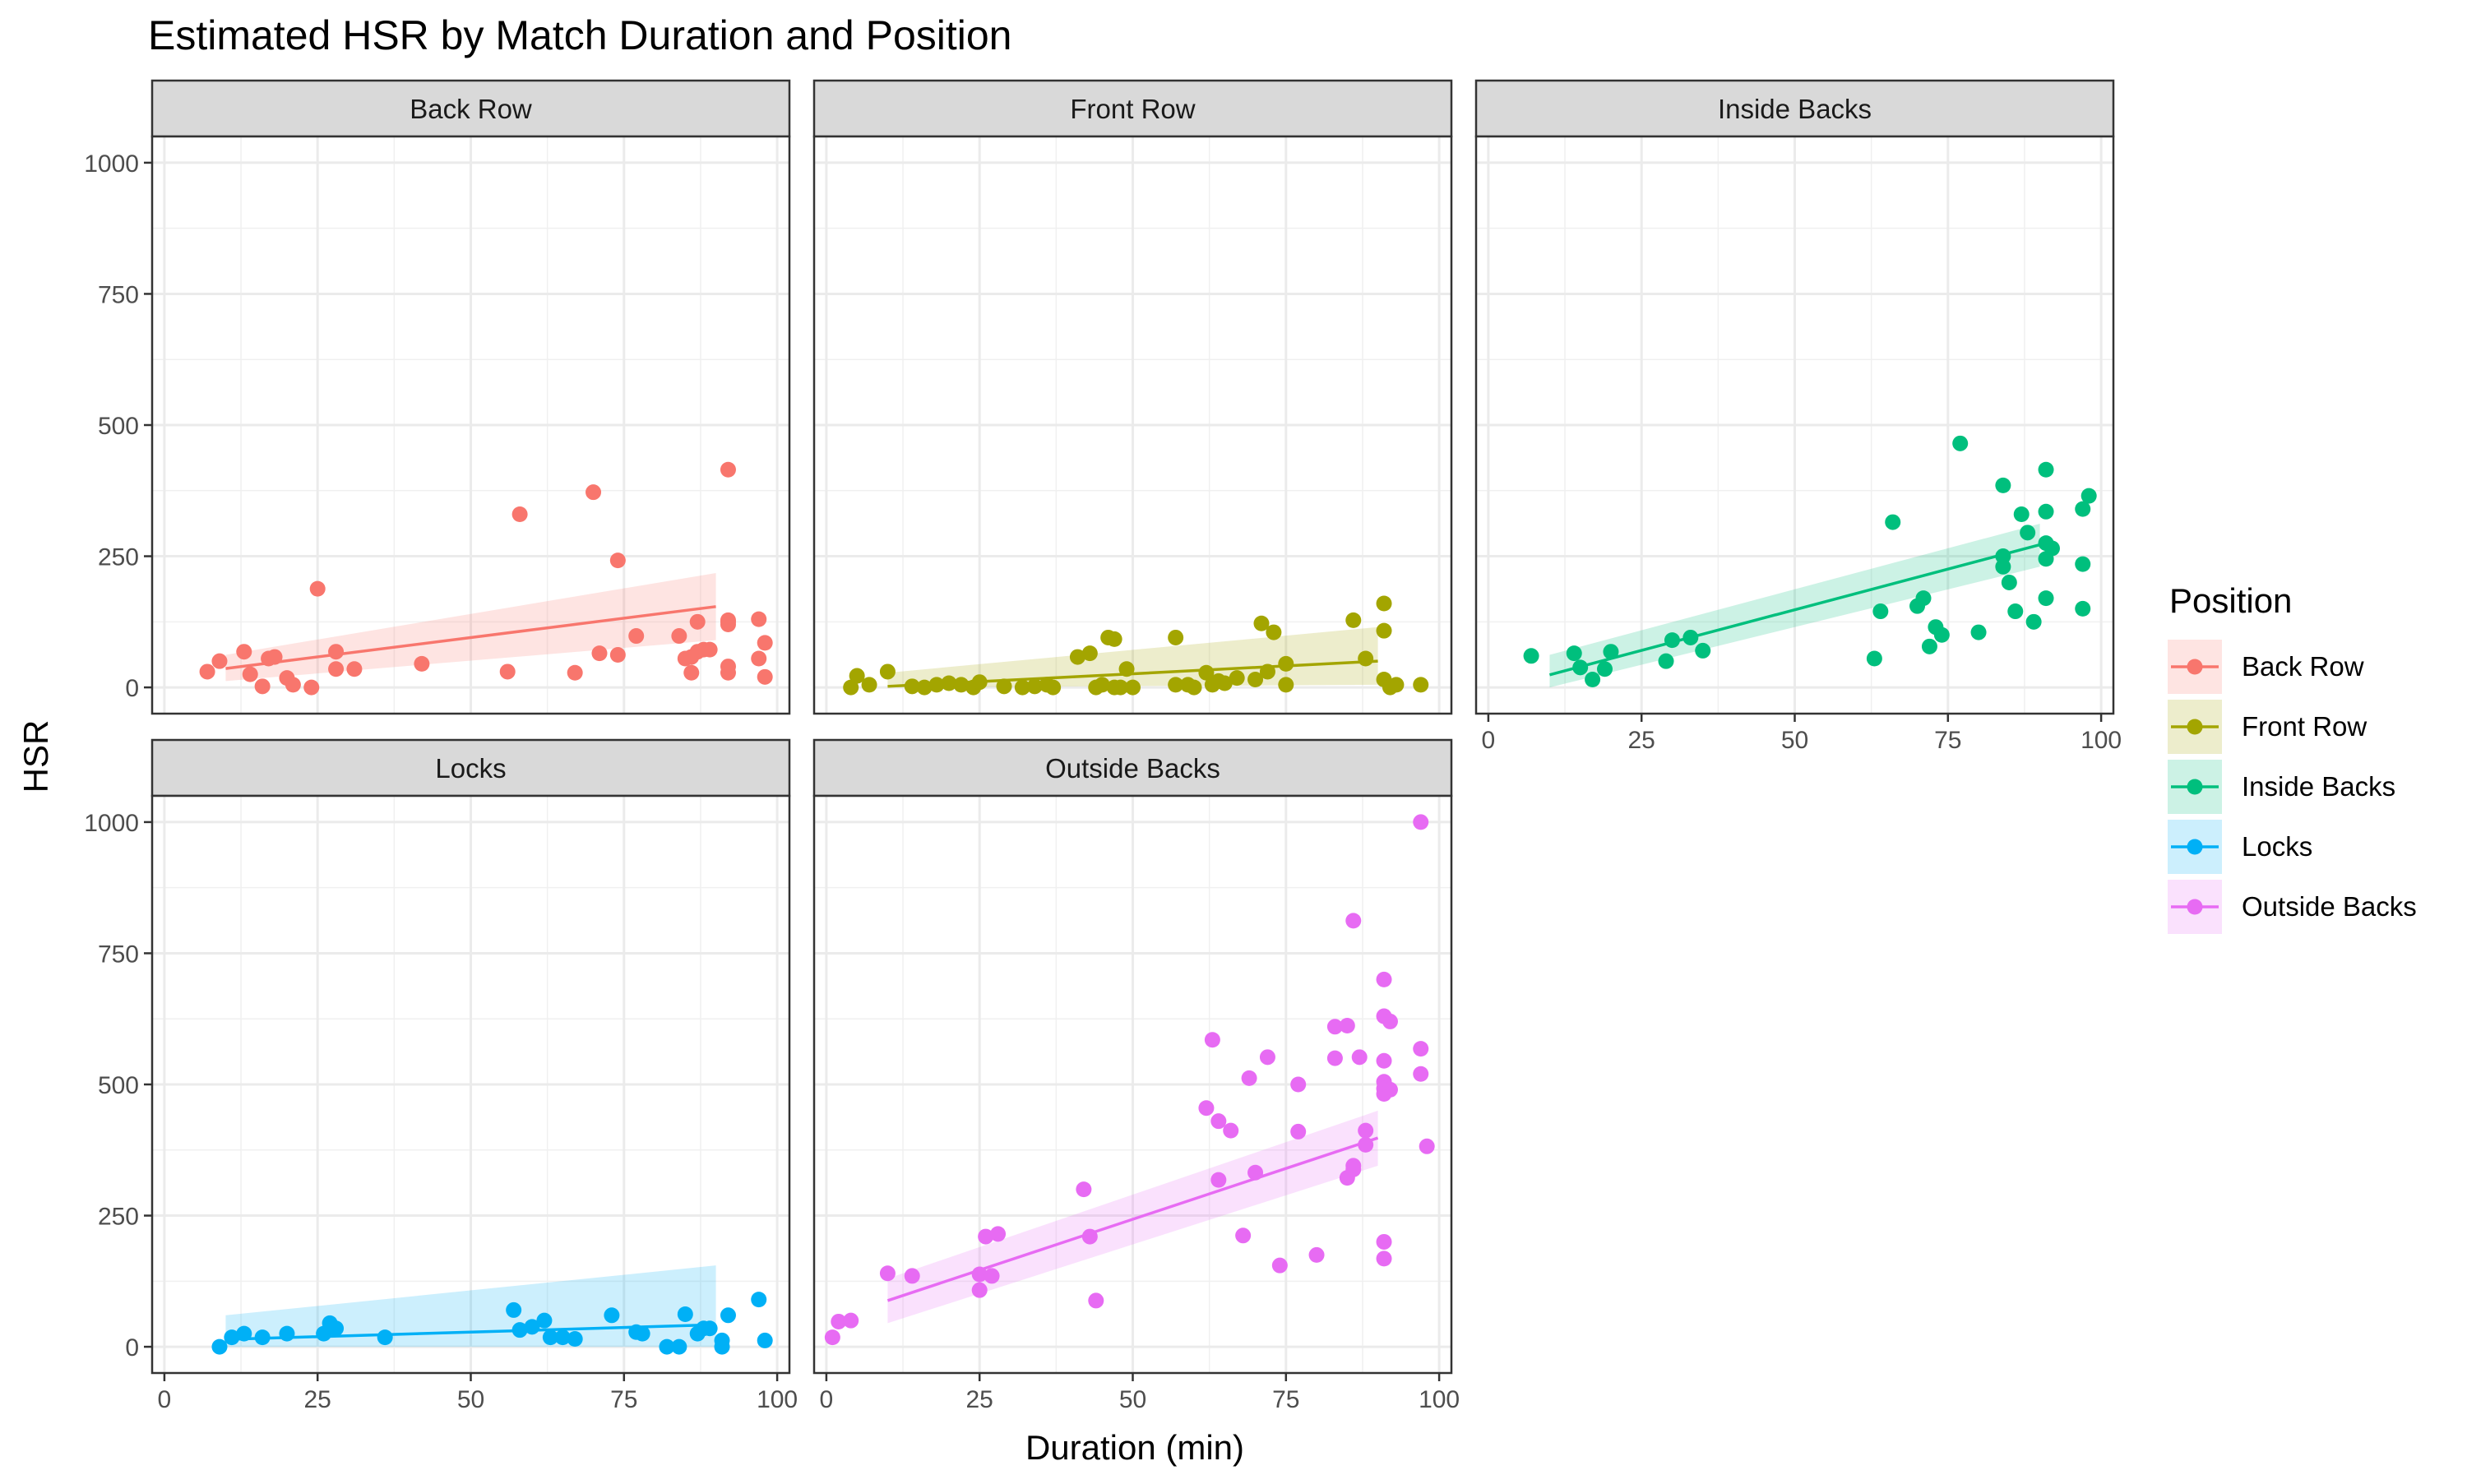 Image resolution: width=2467 pixels, height=1484 pixels. What do you see at coordinates (2304, 727) in the screenshot?
I see `legend-label: Front Row` at bounding box center [2304, 727].